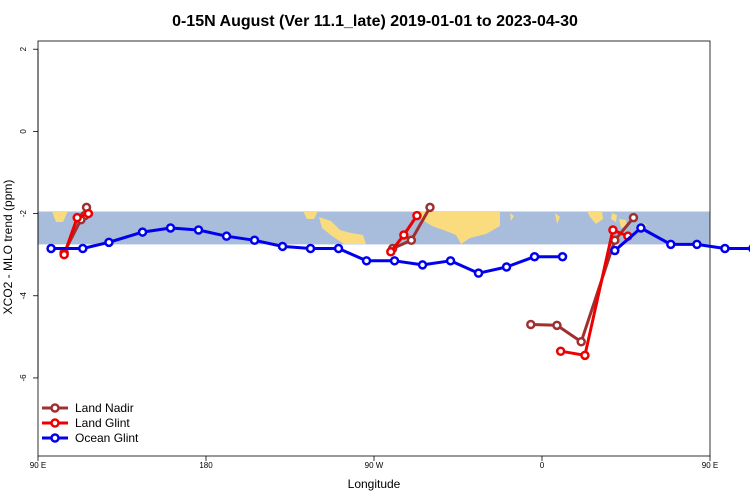 Image resolution: width=750 pixels, height=500 pixels. What do you see at coordinates (681, 239) in the screenshot?
I see `ocean-glint-line` at bounding box center [681, 239].